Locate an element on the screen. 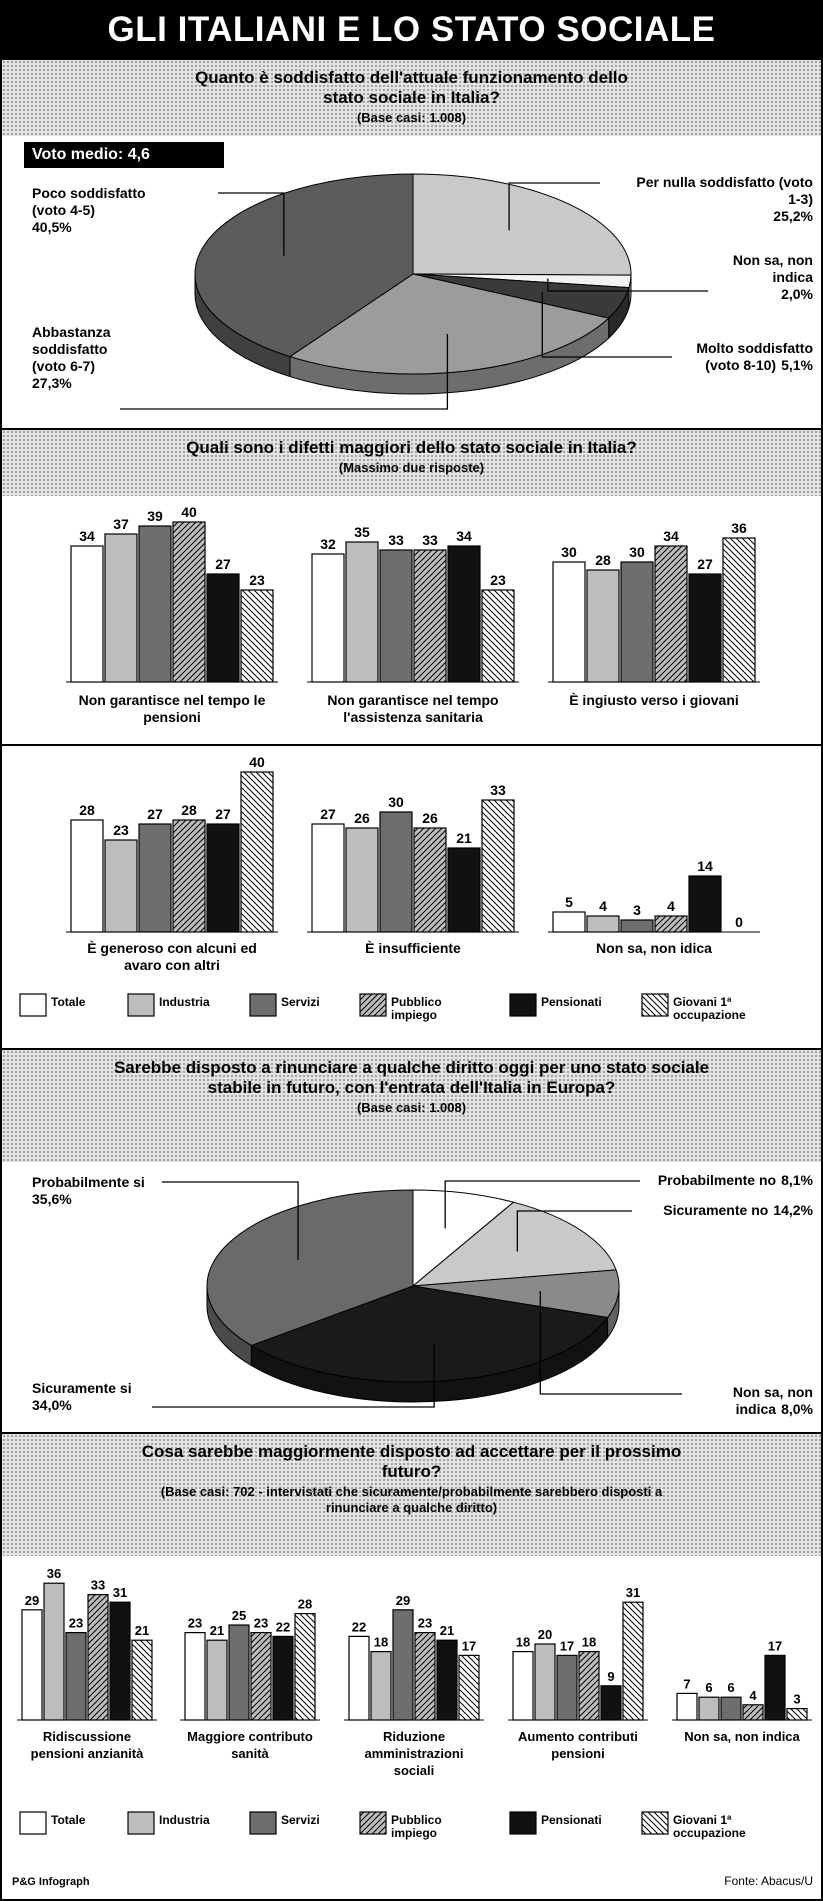 The height and width of the screenshot is (1901, 823). value-label: 3 is located at coordinates (796, 1699).